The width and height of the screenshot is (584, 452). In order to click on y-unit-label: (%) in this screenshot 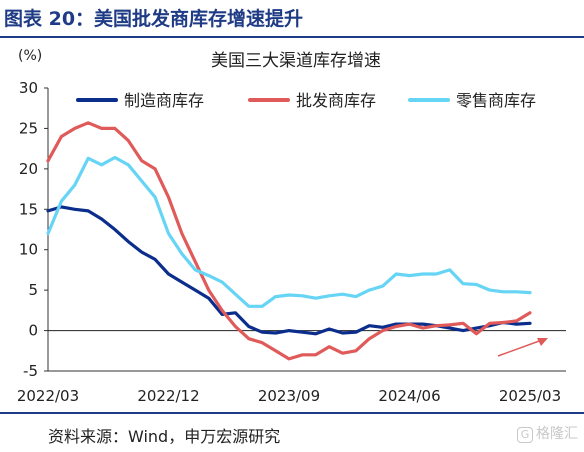, I will do `click(30, 56)`.